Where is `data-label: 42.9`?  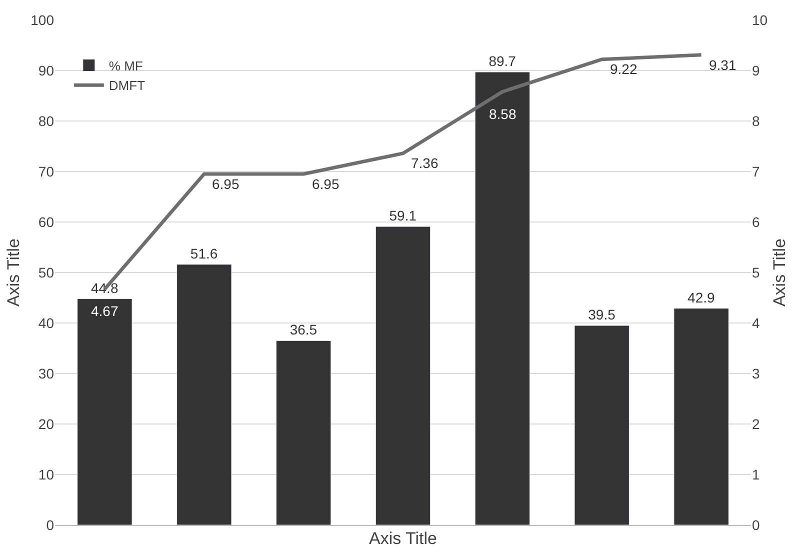 data-label: 42.9 is located at coordinates (702, 297).